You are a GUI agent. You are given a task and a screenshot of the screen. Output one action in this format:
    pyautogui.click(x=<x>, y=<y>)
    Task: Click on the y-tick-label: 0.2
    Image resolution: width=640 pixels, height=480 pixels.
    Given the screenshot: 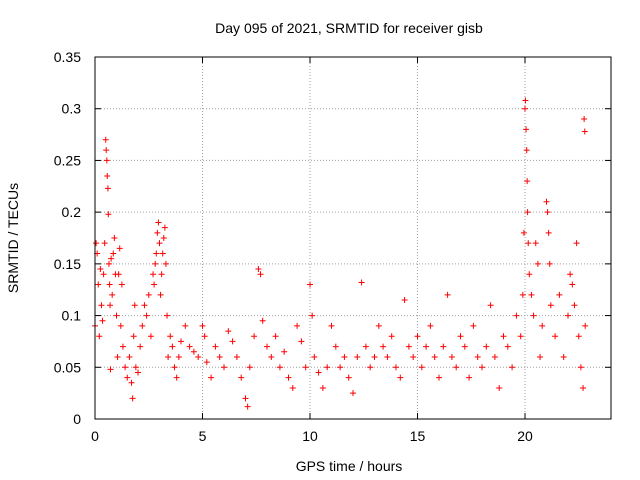 What is the action you would take?
    pyautogui.click(x=72, y=212)
    